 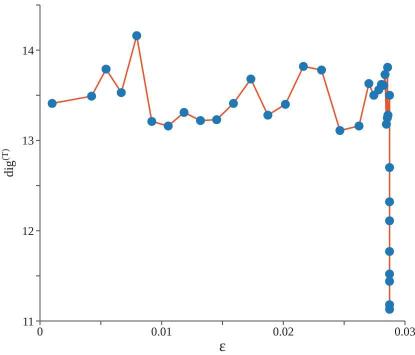 I want to click on x-tick-label: 0.03, so click(x=404, y=331).